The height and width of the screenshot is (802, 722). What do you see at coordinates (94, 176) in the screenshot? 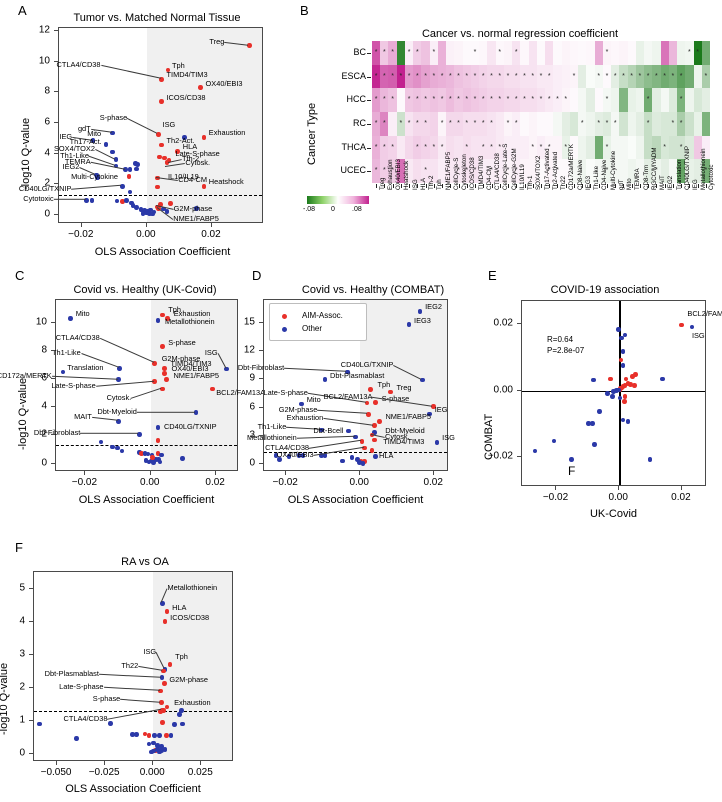
I see `point-annotation: Multi-Cytokine` at bounding box center [94, 176].